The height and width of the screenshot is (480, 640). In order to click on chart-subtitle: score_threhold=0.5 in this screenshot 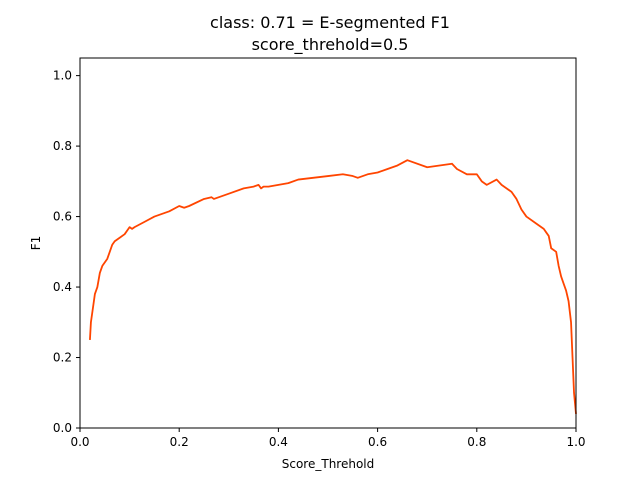, I will do `click(330, 45)`.